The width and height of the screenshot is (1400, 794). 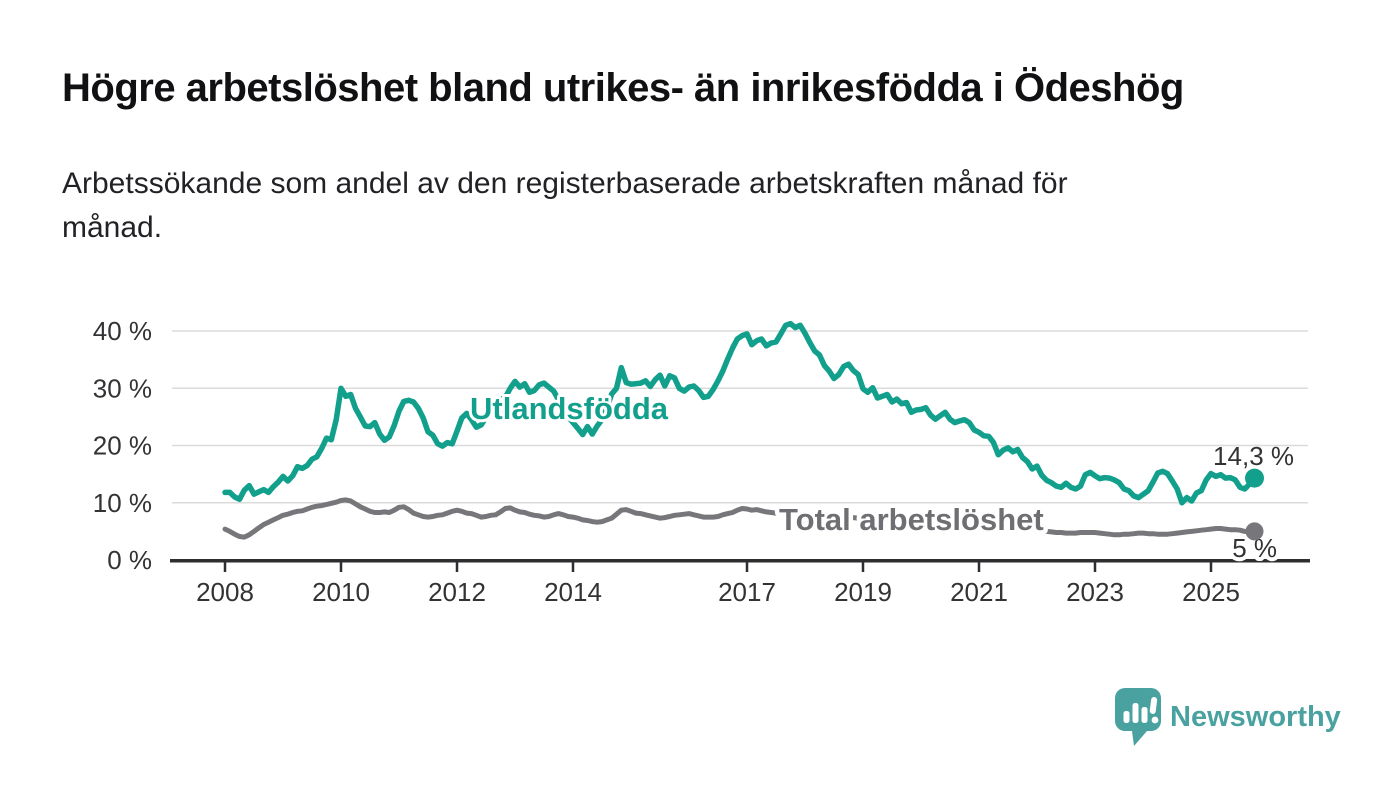 What do you see at coordinates (747, 592) in the screenshot?
I see `x-tick-label: 2017` at bounding box center [747, 592].